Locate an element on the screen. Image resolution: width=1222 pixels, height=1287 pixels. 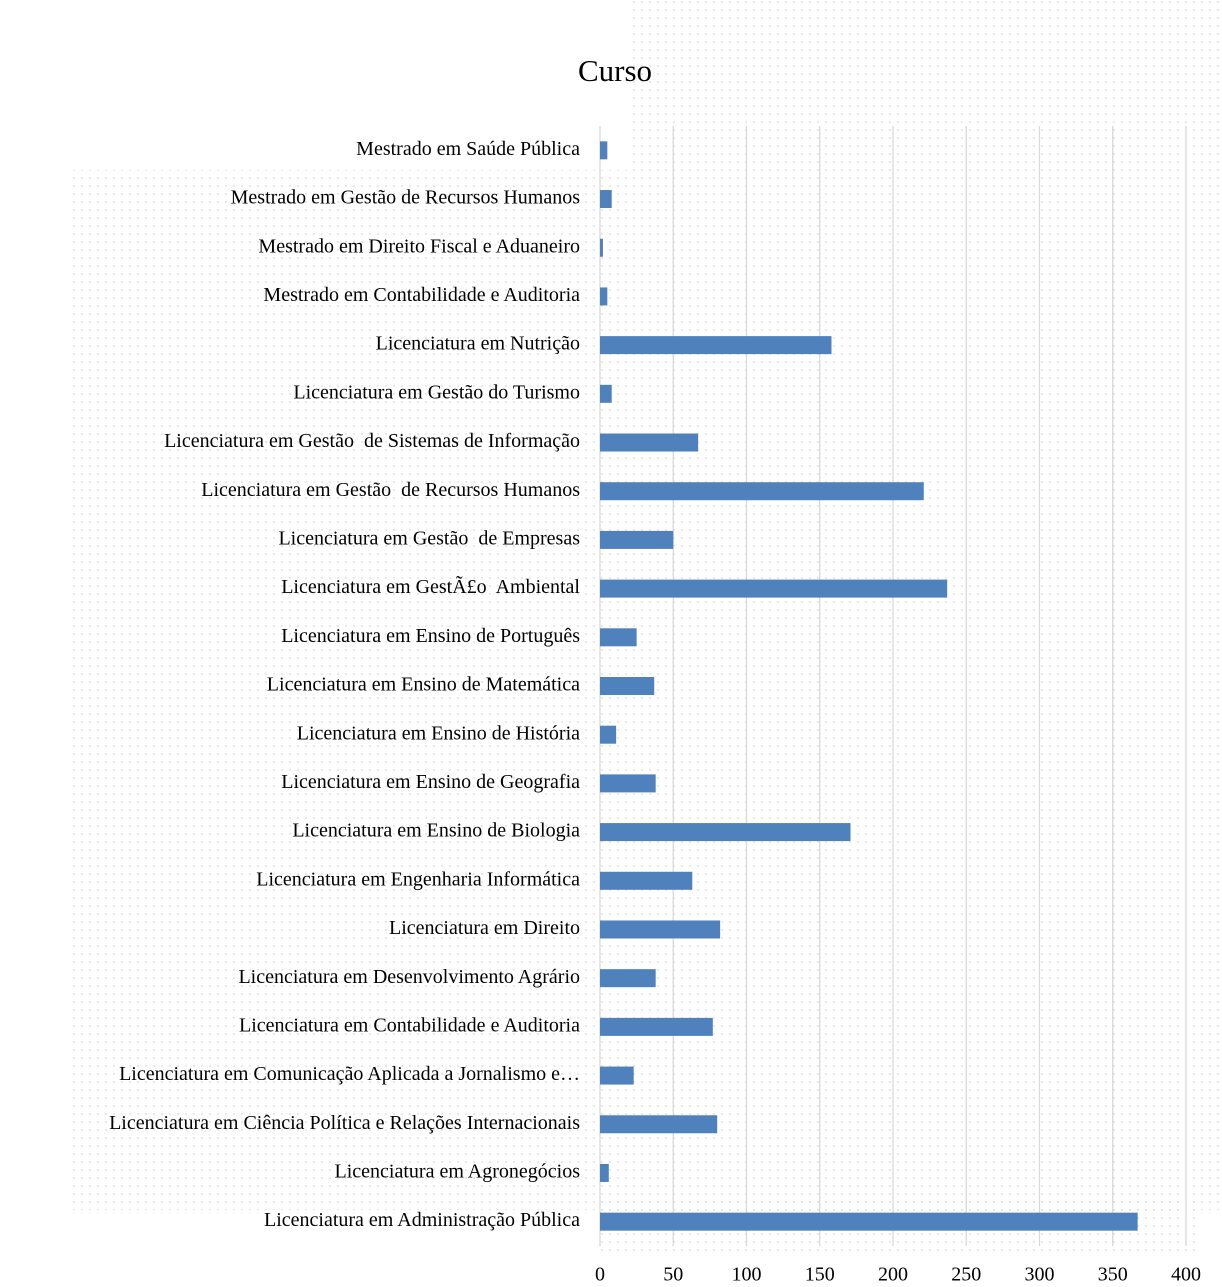
x-tick-label: 150 is located at coordinates (820, 1275).